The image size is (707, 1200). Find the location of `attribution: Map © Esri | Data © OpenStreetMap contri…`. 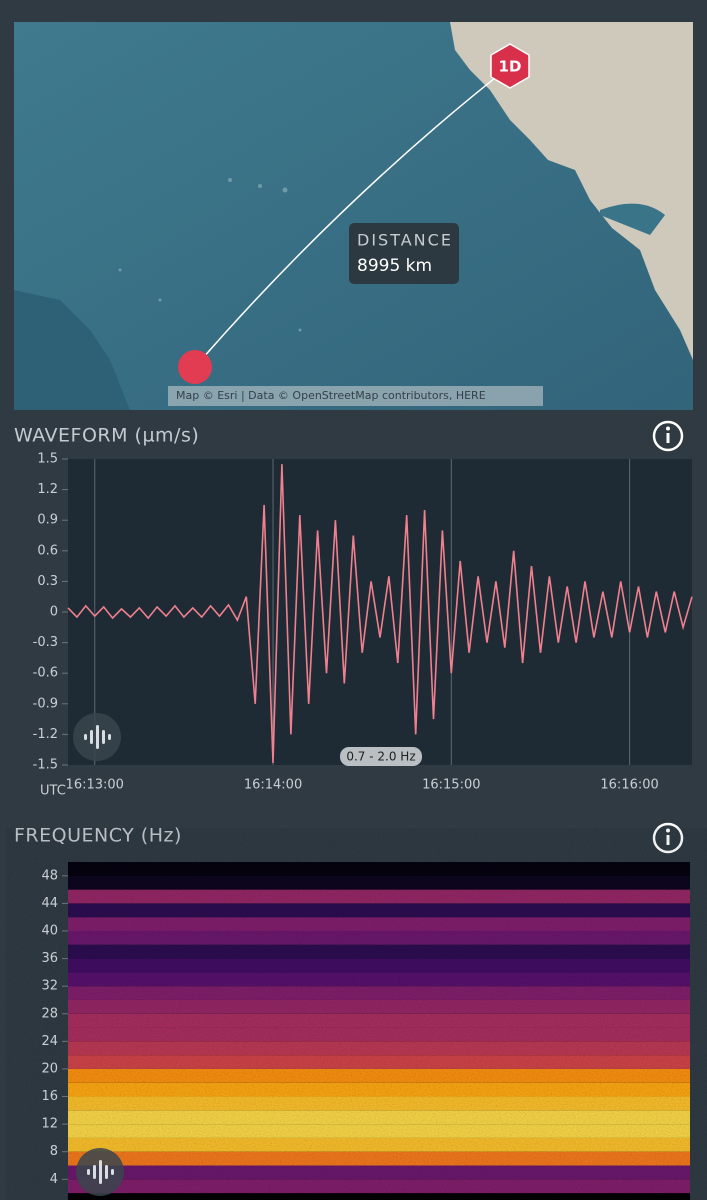

attribution: Map © Esri | Data © OpenStreetMap contri… is located at coordinates (331, 395).